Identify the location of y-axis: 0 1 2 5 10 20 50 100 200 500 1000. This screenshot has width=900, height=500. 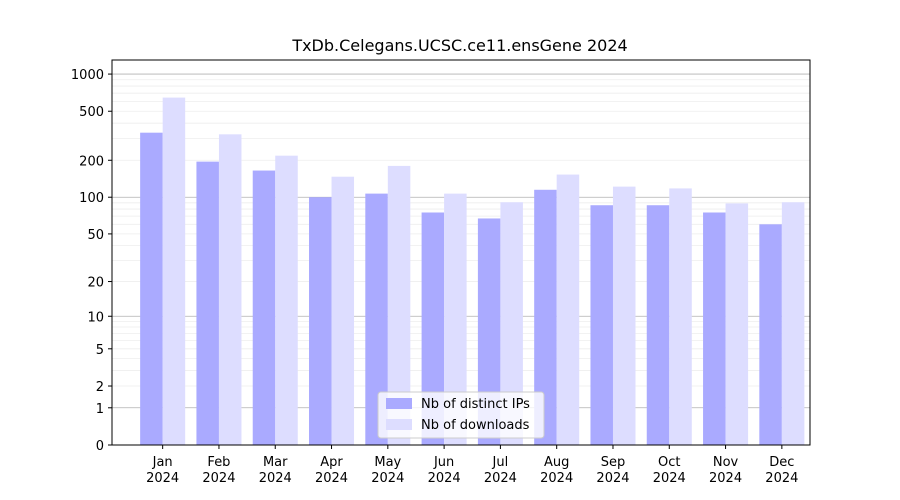
(91, 261).